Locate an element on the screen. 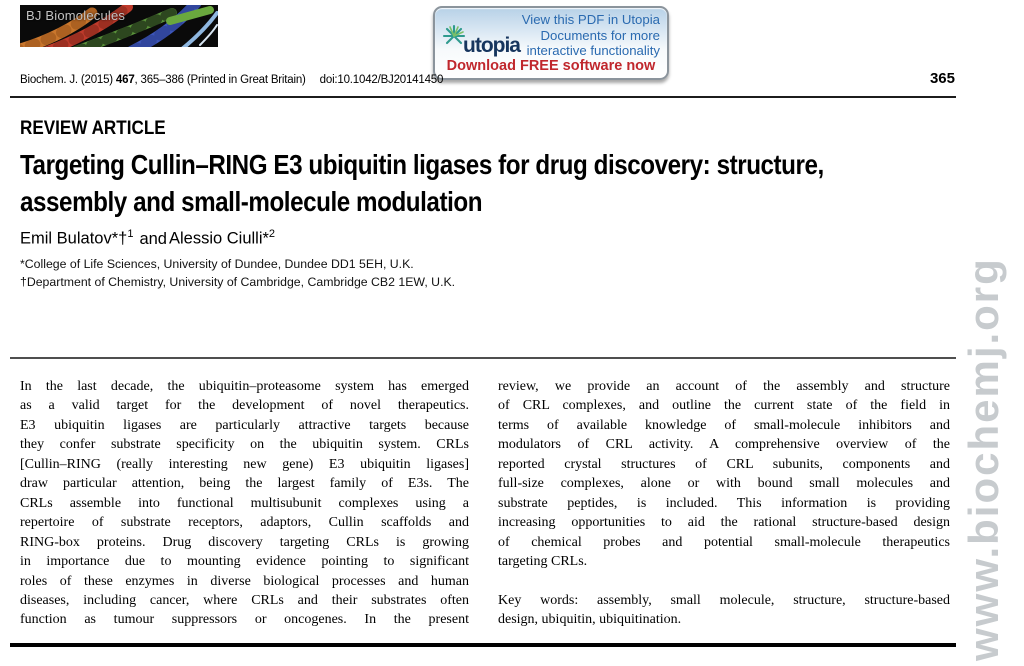  abstract-top-rule is located at coordinates (483, 358).